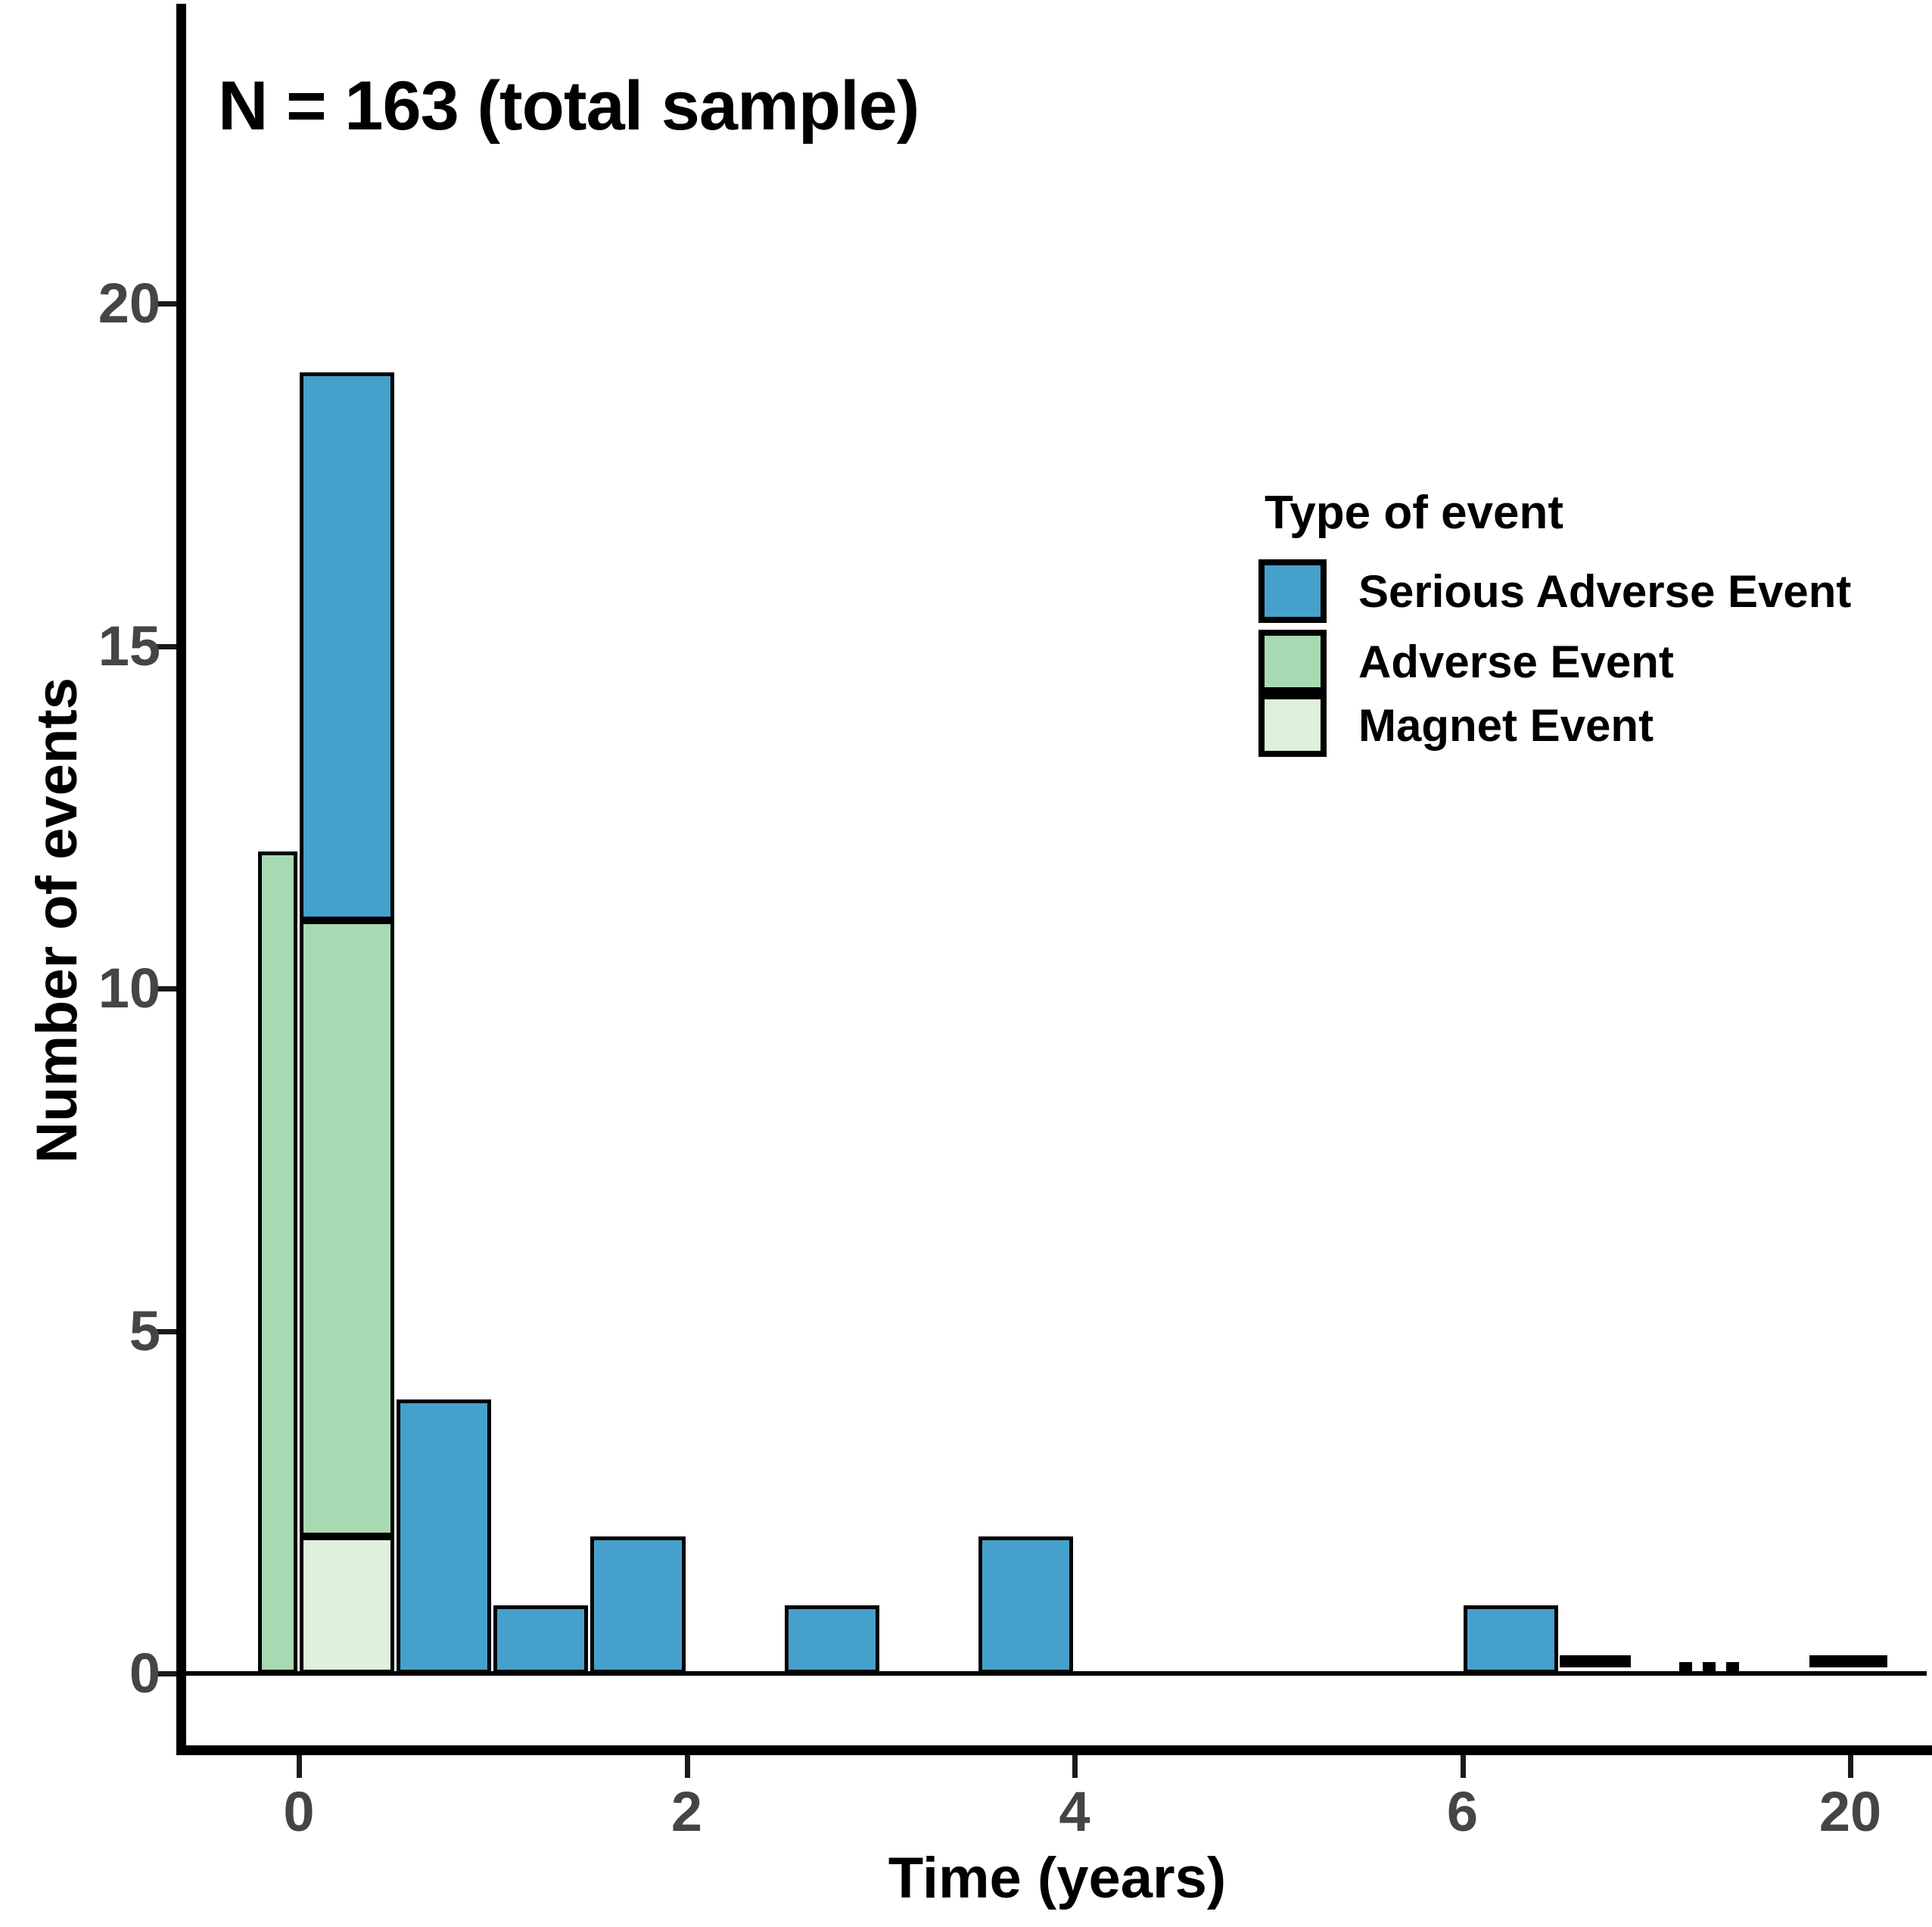  Describe the element at coordinates (1292, 591) in the screenshot. I see `legend-swatch-serious-adverse-event-icon` at that location.